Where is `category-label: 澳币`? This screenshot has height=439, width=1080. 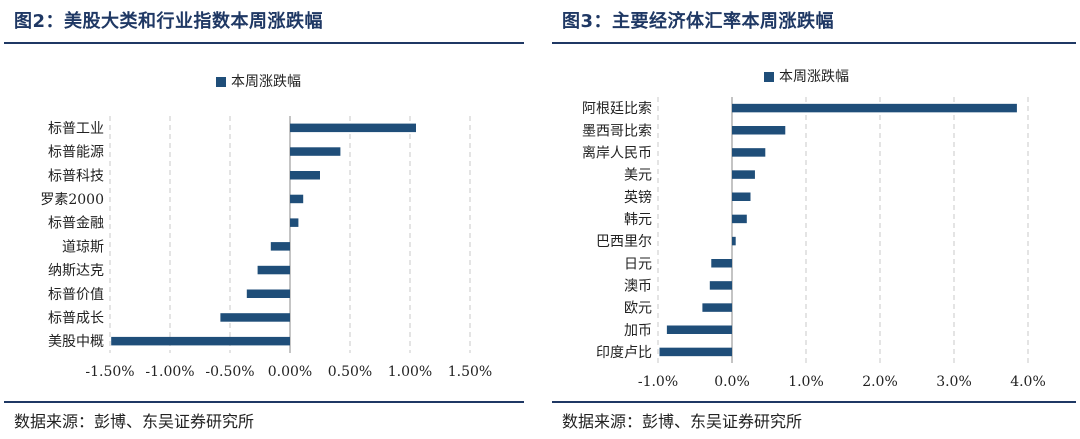
category-label: 澳币 is located at coordinates (638, 286).